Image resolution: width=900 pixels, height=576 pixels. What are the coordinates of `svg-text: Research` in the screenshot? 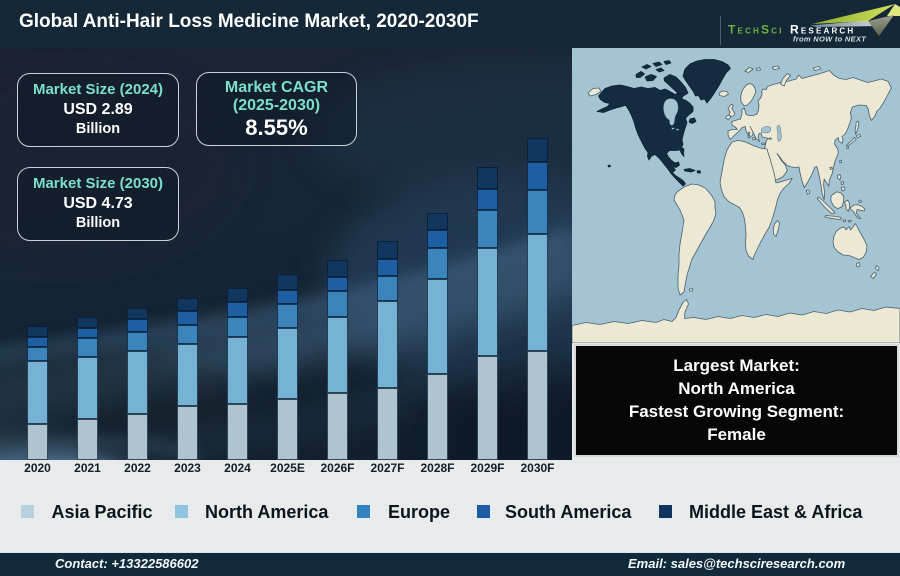 It's located at (822, 30).